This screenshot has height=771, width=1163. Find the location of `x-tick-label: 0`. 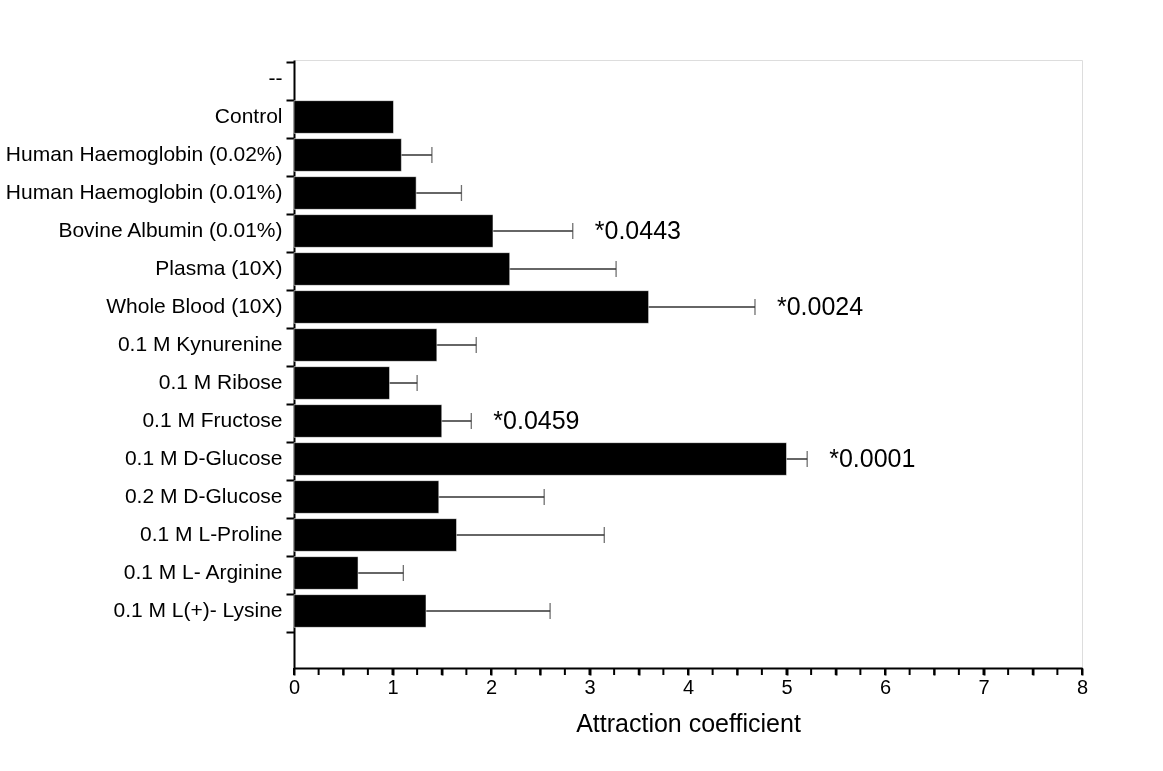

x-tick-label: 0 is located at coordinates (294, 686).